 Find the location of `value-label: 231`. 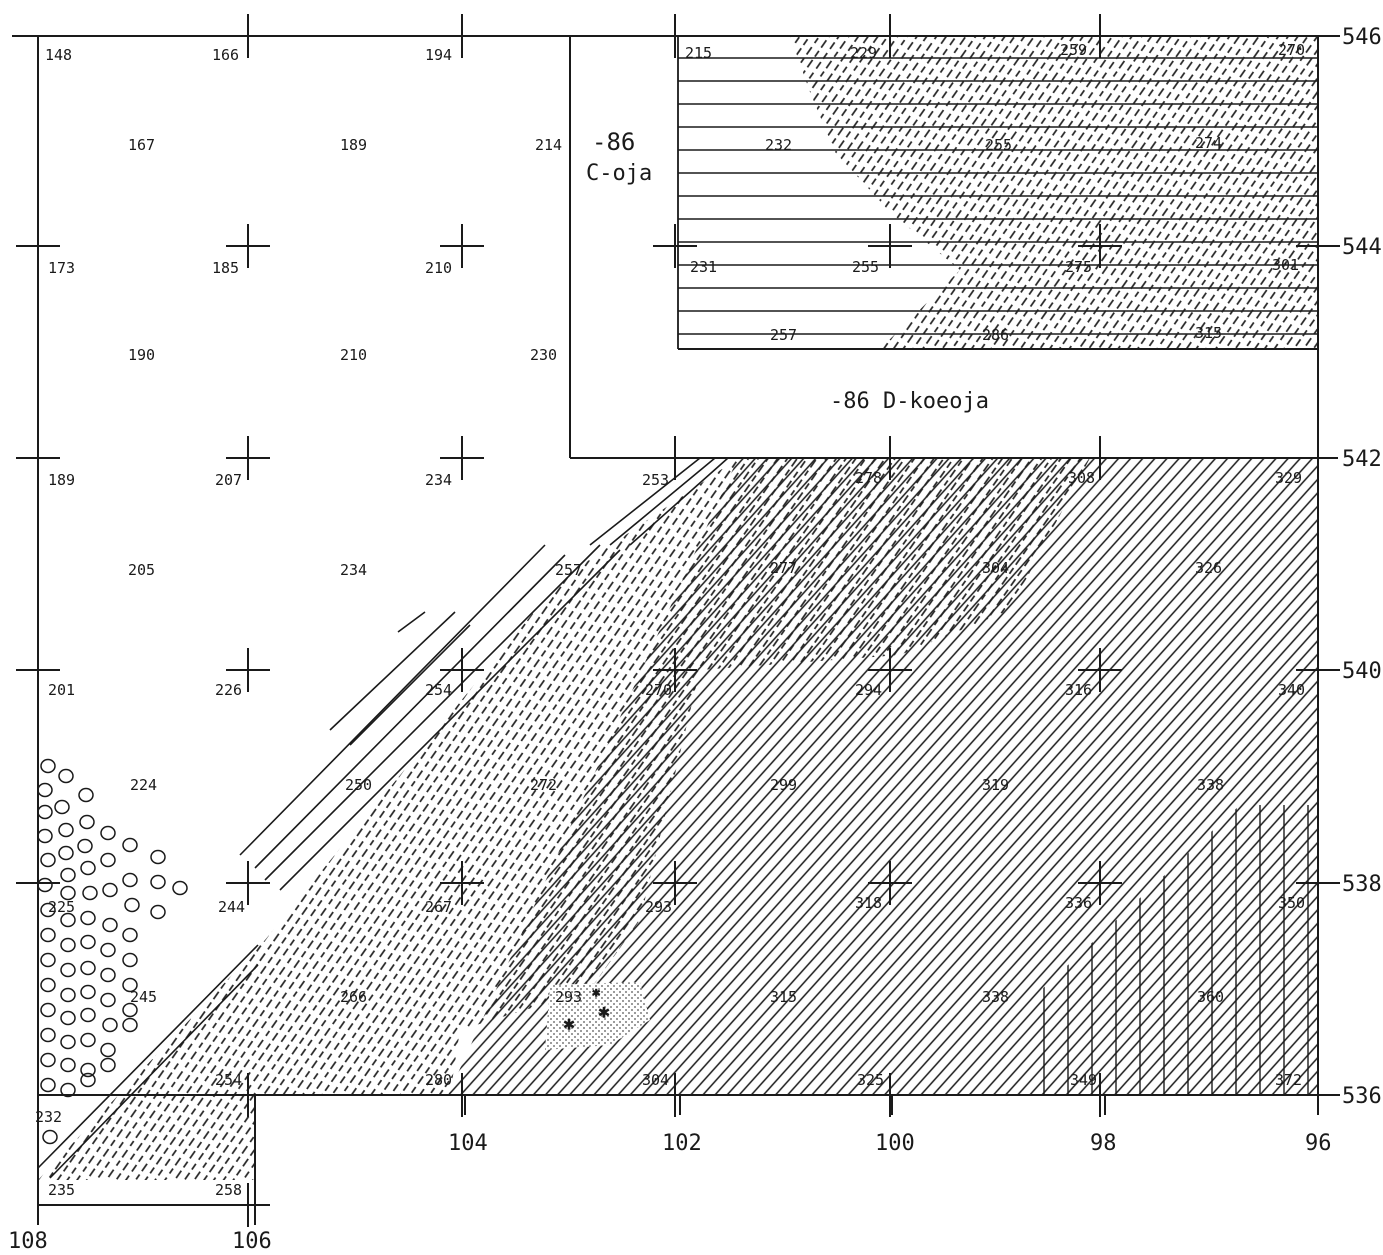

value-label: 231 is located at coordinates (703, 267).